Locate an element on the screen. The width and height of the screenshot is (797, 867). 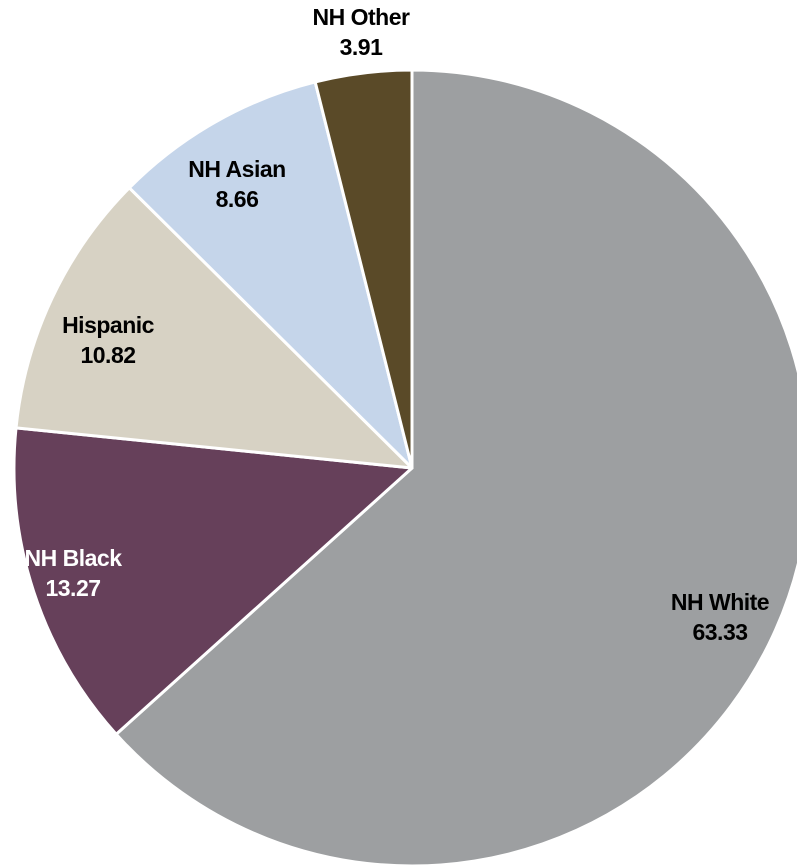
slice-category-label: NH Other is located at coordinates (362, 17).